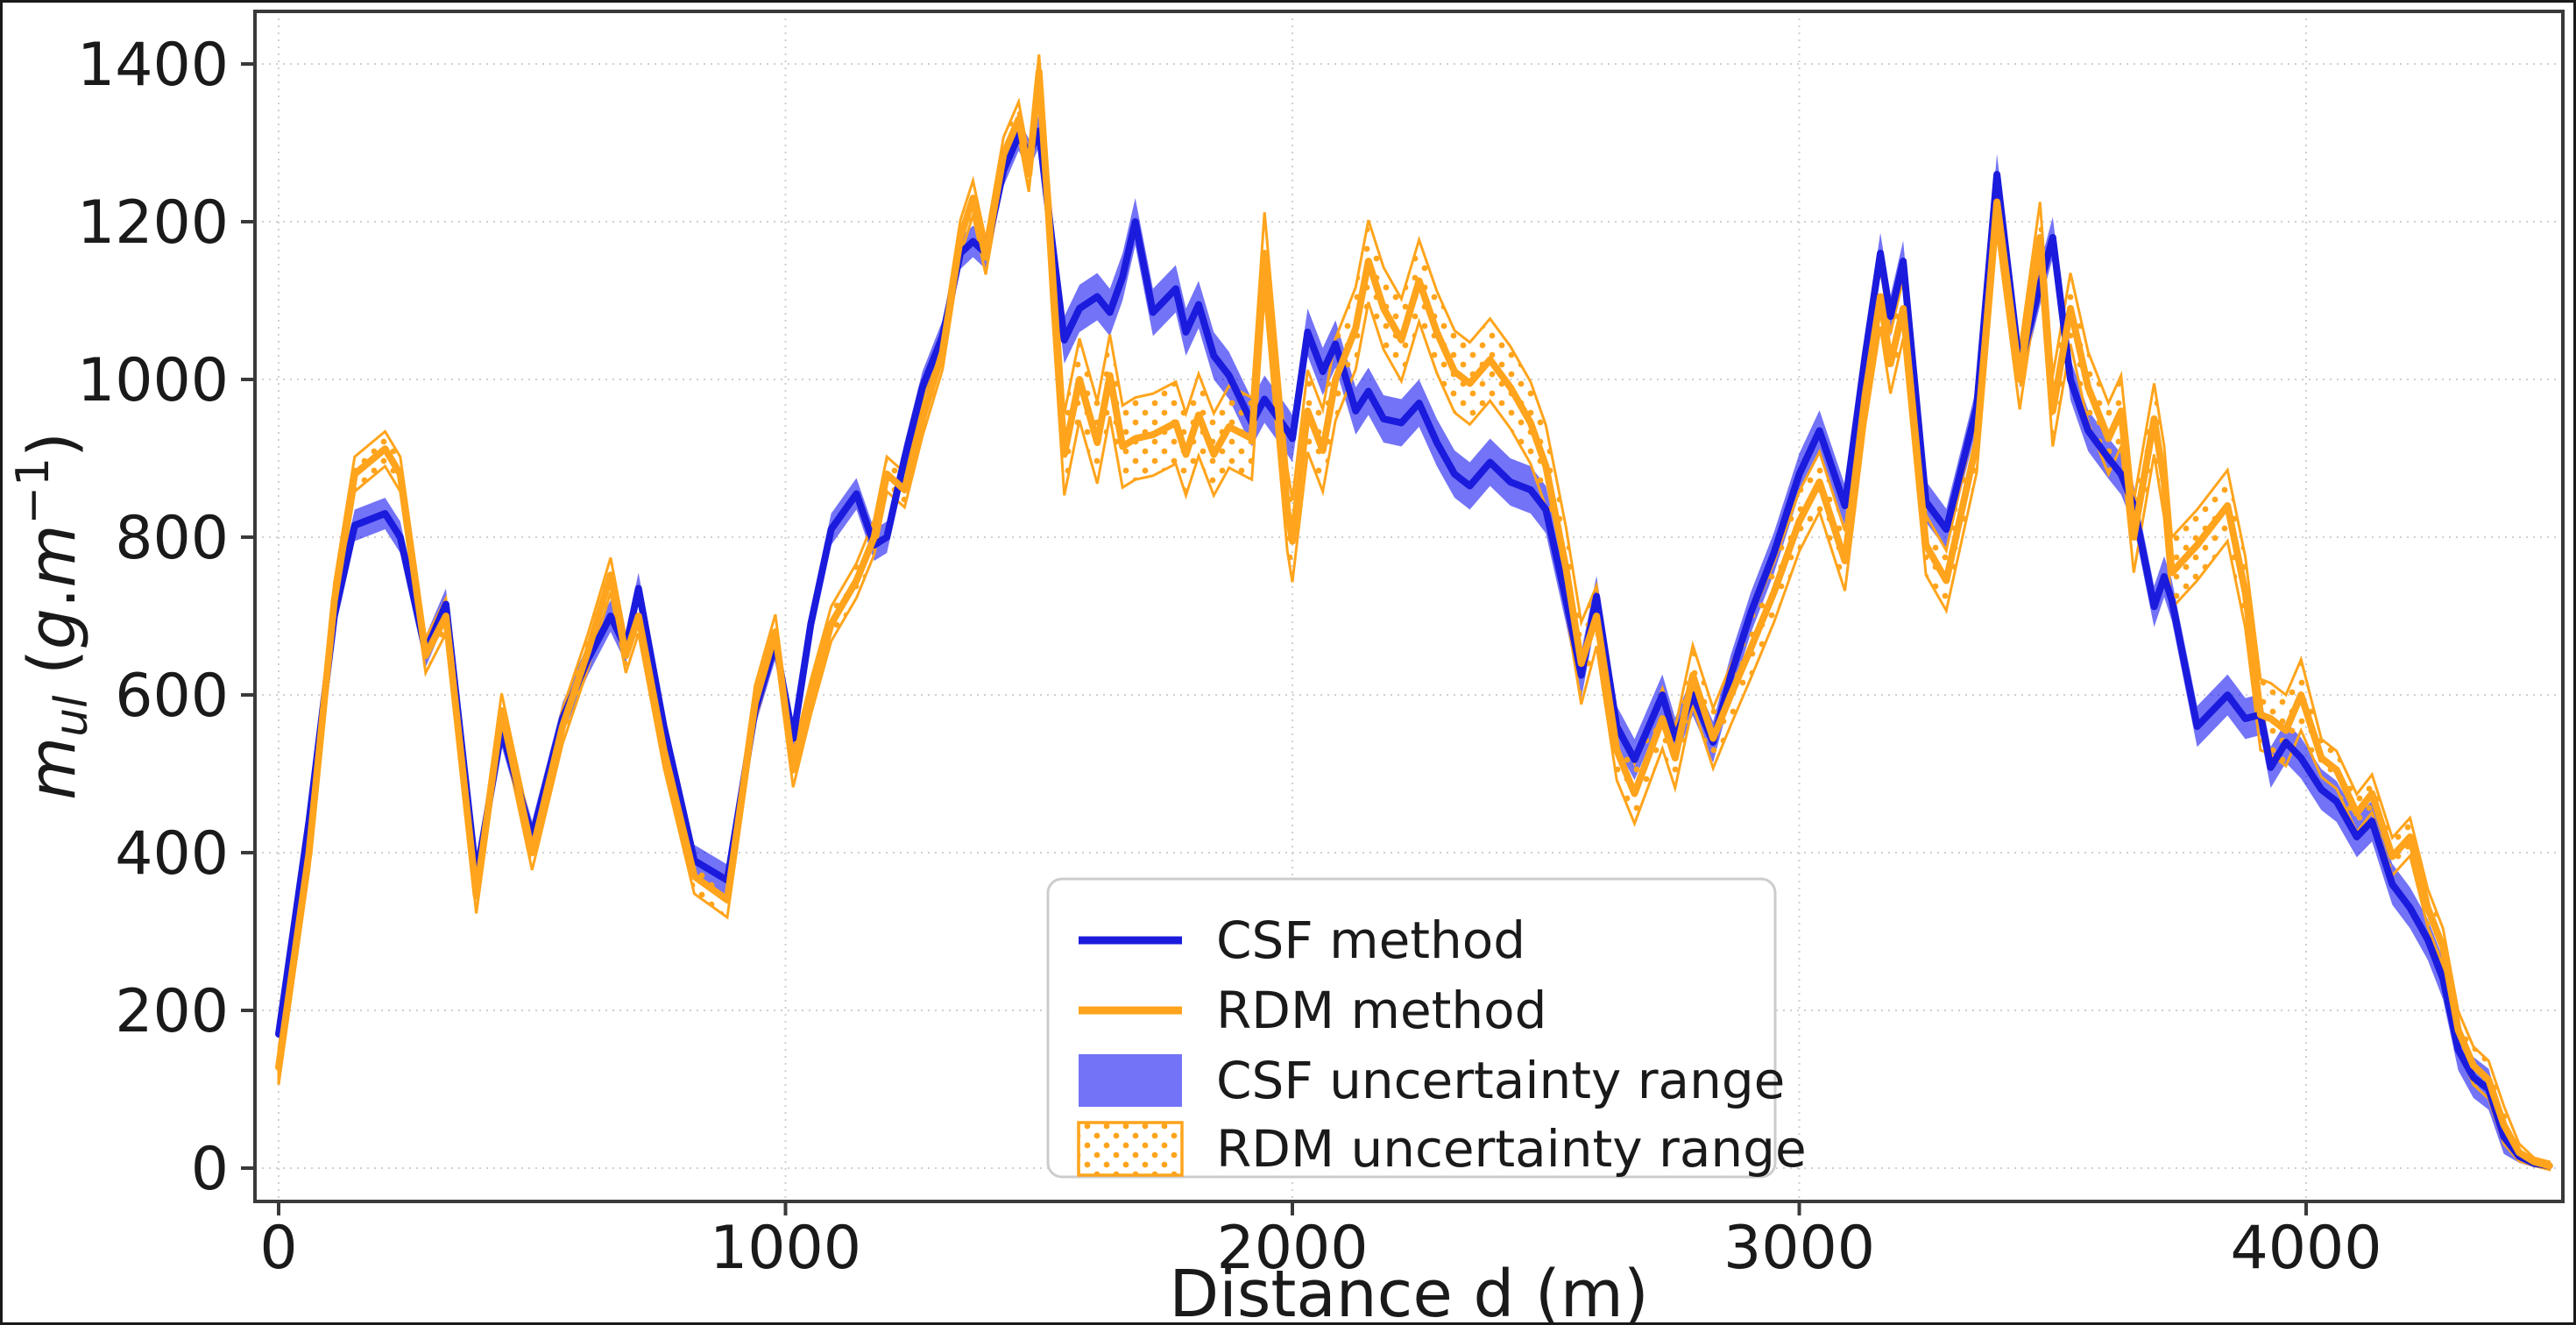 This screenshot has width=2576, height=1325. I want to click on legend-label: RDM method, so click(1381, 1010).